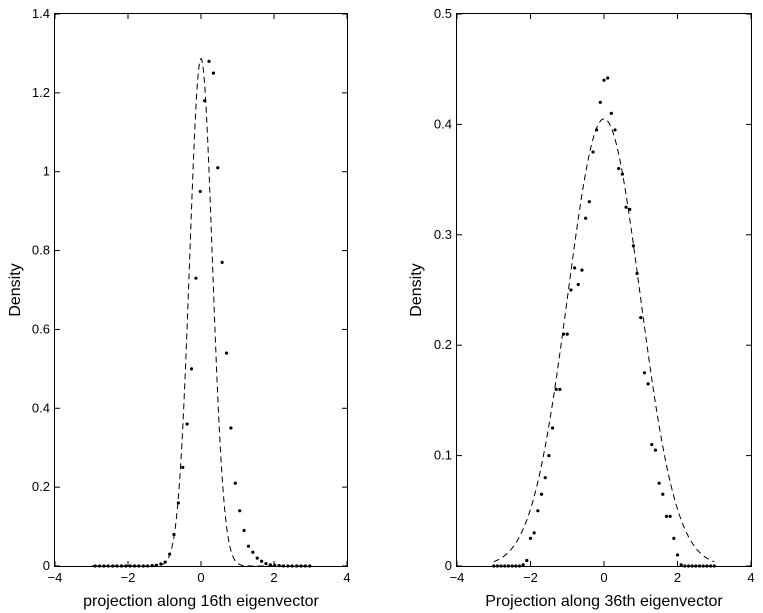 The height and width of the screenshot is (613, 763). Describe the element at coordinates (41, 92) in the screenshot. I see `left-y-tick-label: 1.2` at that location.